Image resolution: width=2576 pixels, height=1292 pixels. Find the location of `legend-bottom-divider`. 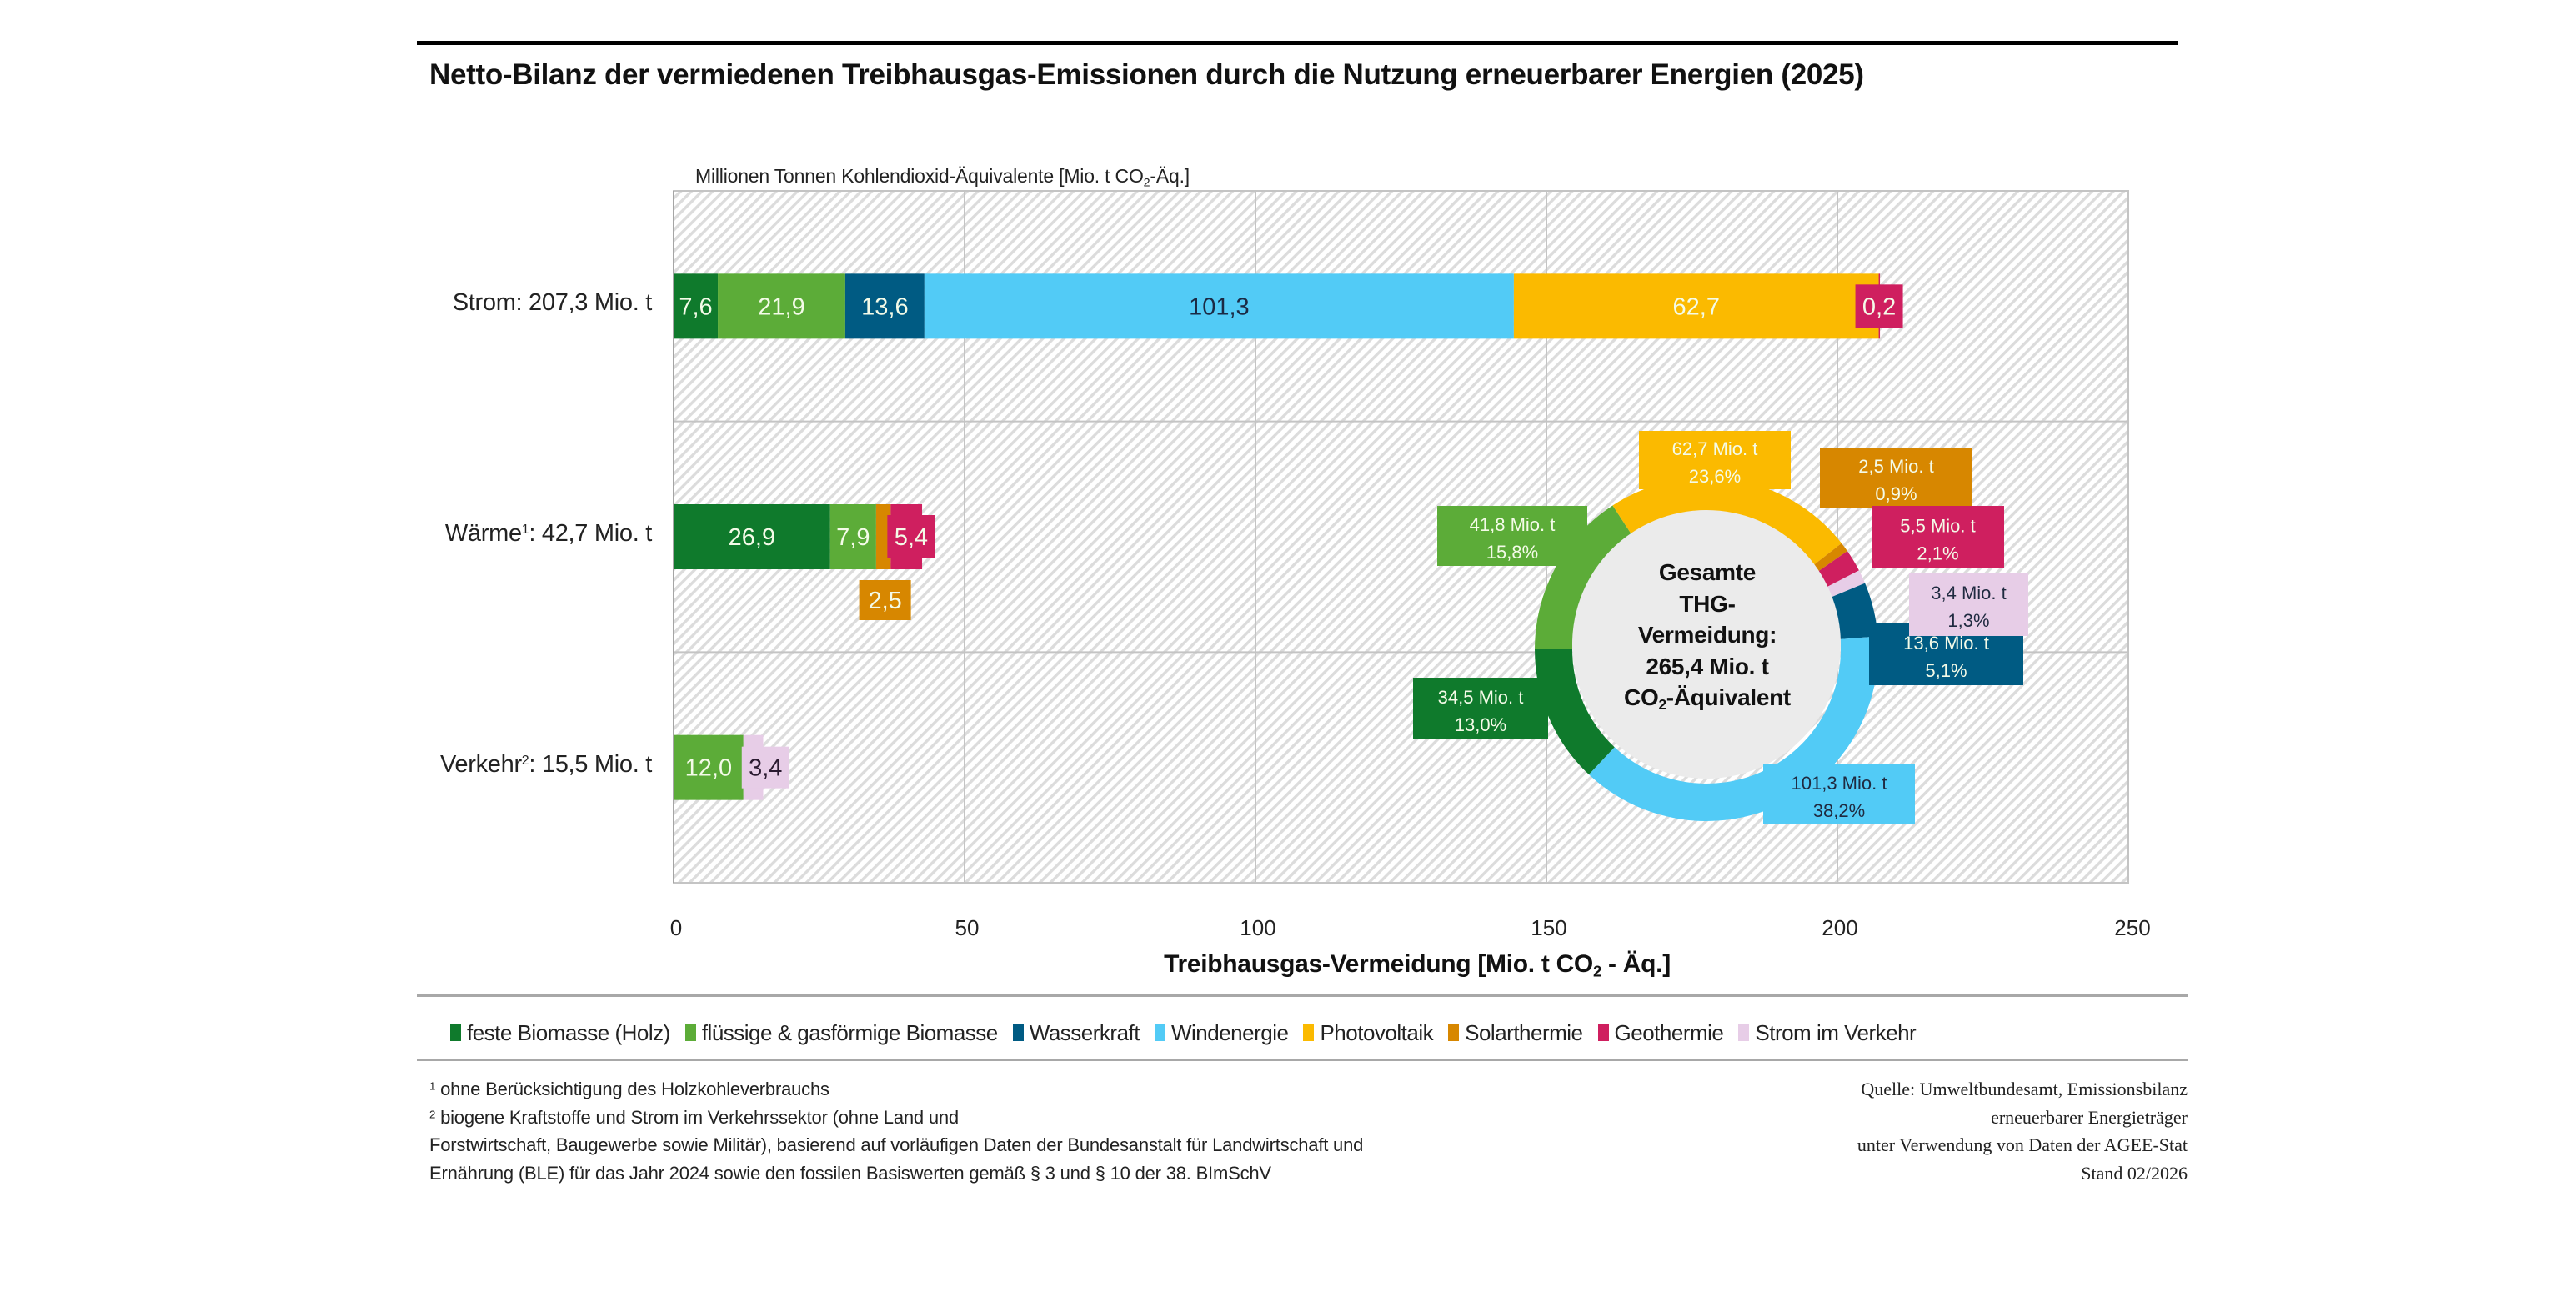

legend-bottom-divider is located at coordinates (1302, 1060).